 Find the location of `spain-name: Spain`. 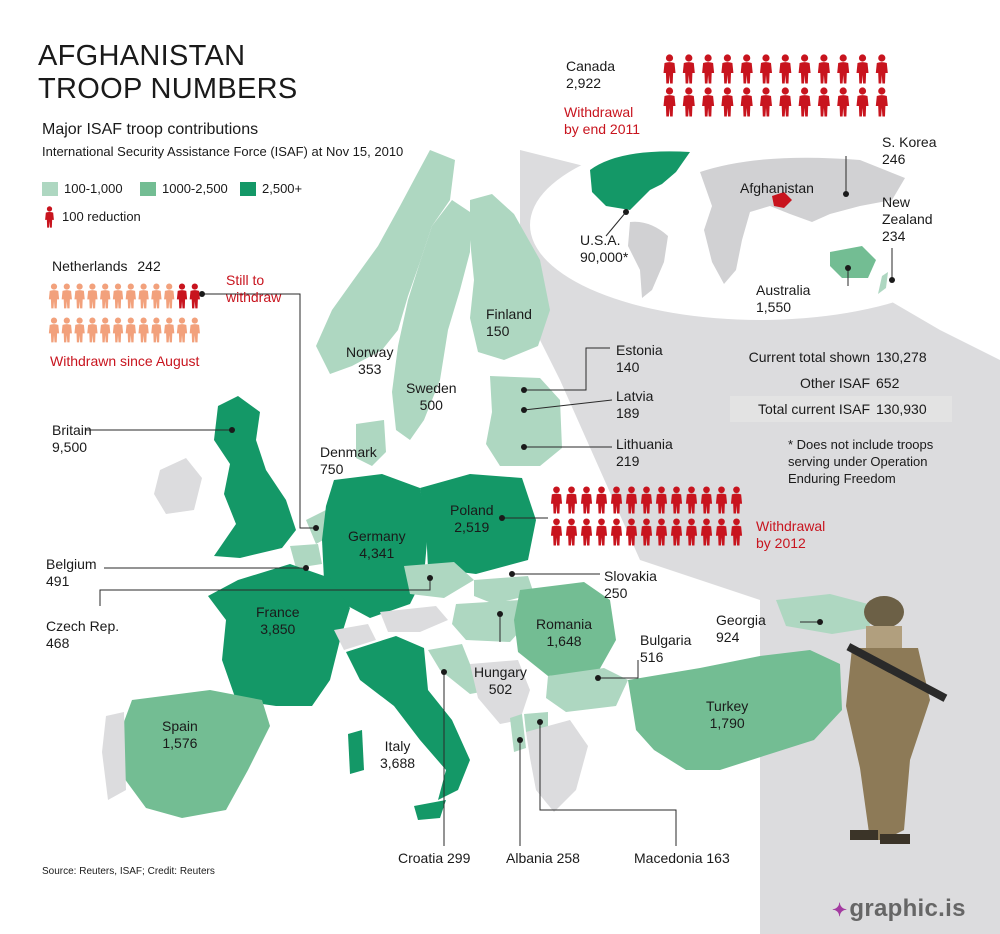

spain-name: Spain is located at coordinates (180, 726).